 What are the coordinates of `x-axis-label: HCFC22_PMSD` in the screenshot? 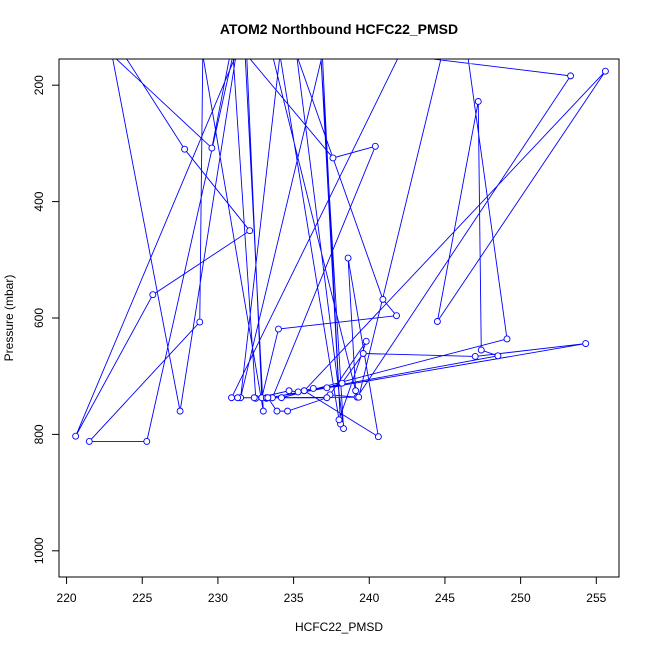 It's located at (339, 627).